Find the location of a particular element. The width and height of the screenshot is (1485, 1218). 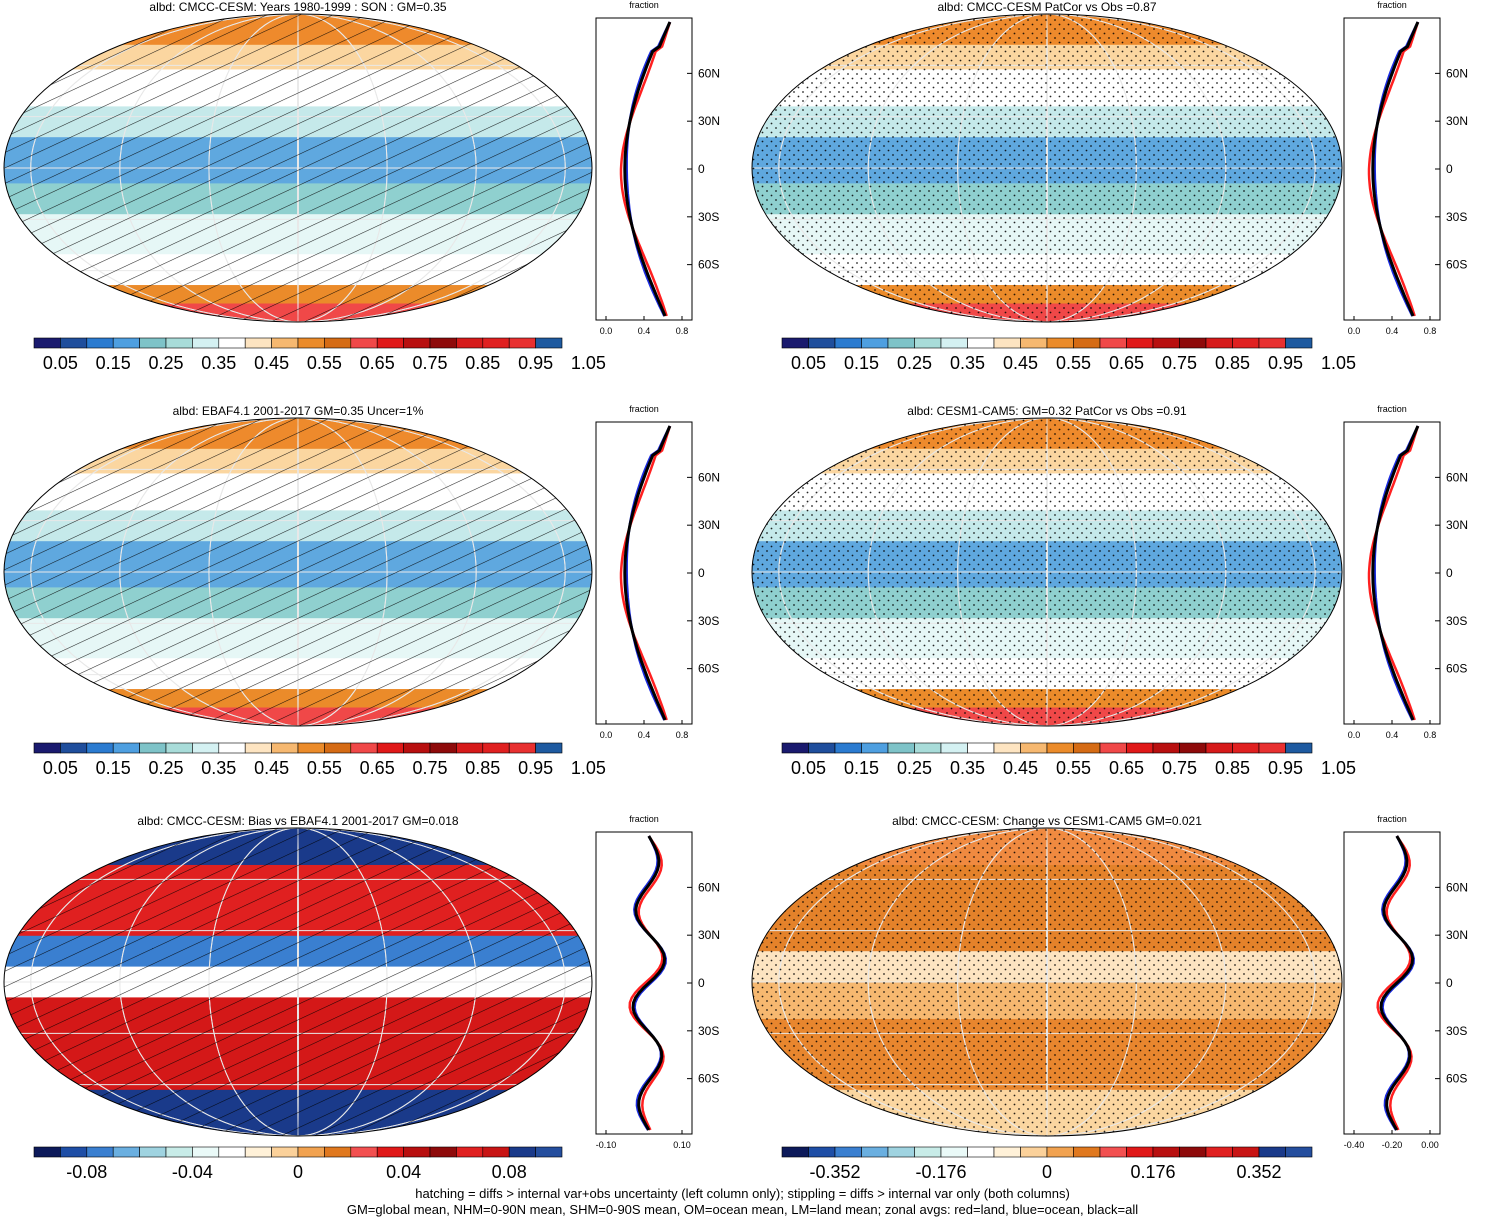

profile-lat-label: 0 is located at coordinates (701, 983).